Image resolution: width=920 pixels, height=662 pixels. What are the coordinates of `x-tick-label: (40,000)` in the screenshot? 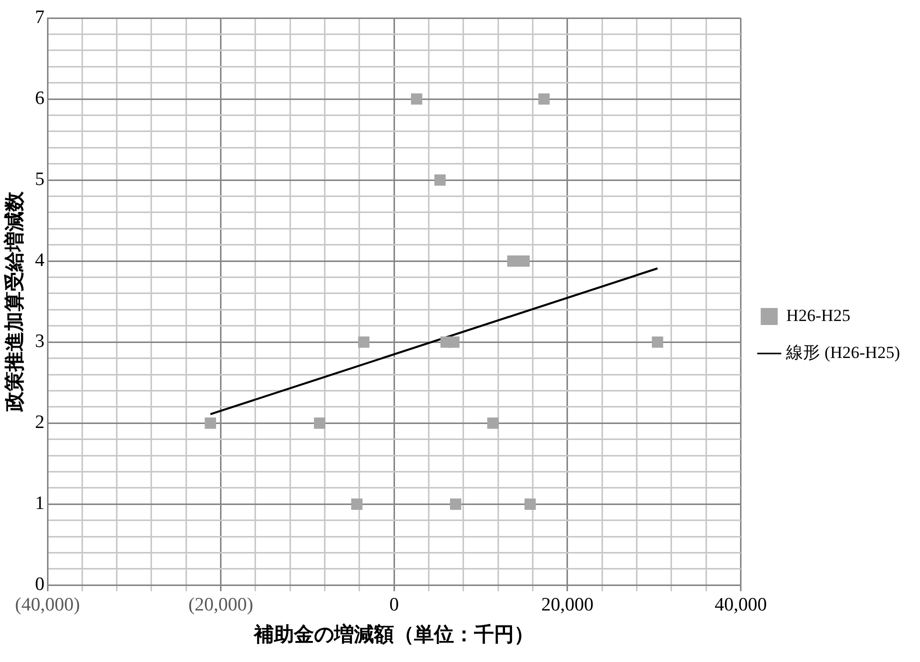 It's located at (47, 605).